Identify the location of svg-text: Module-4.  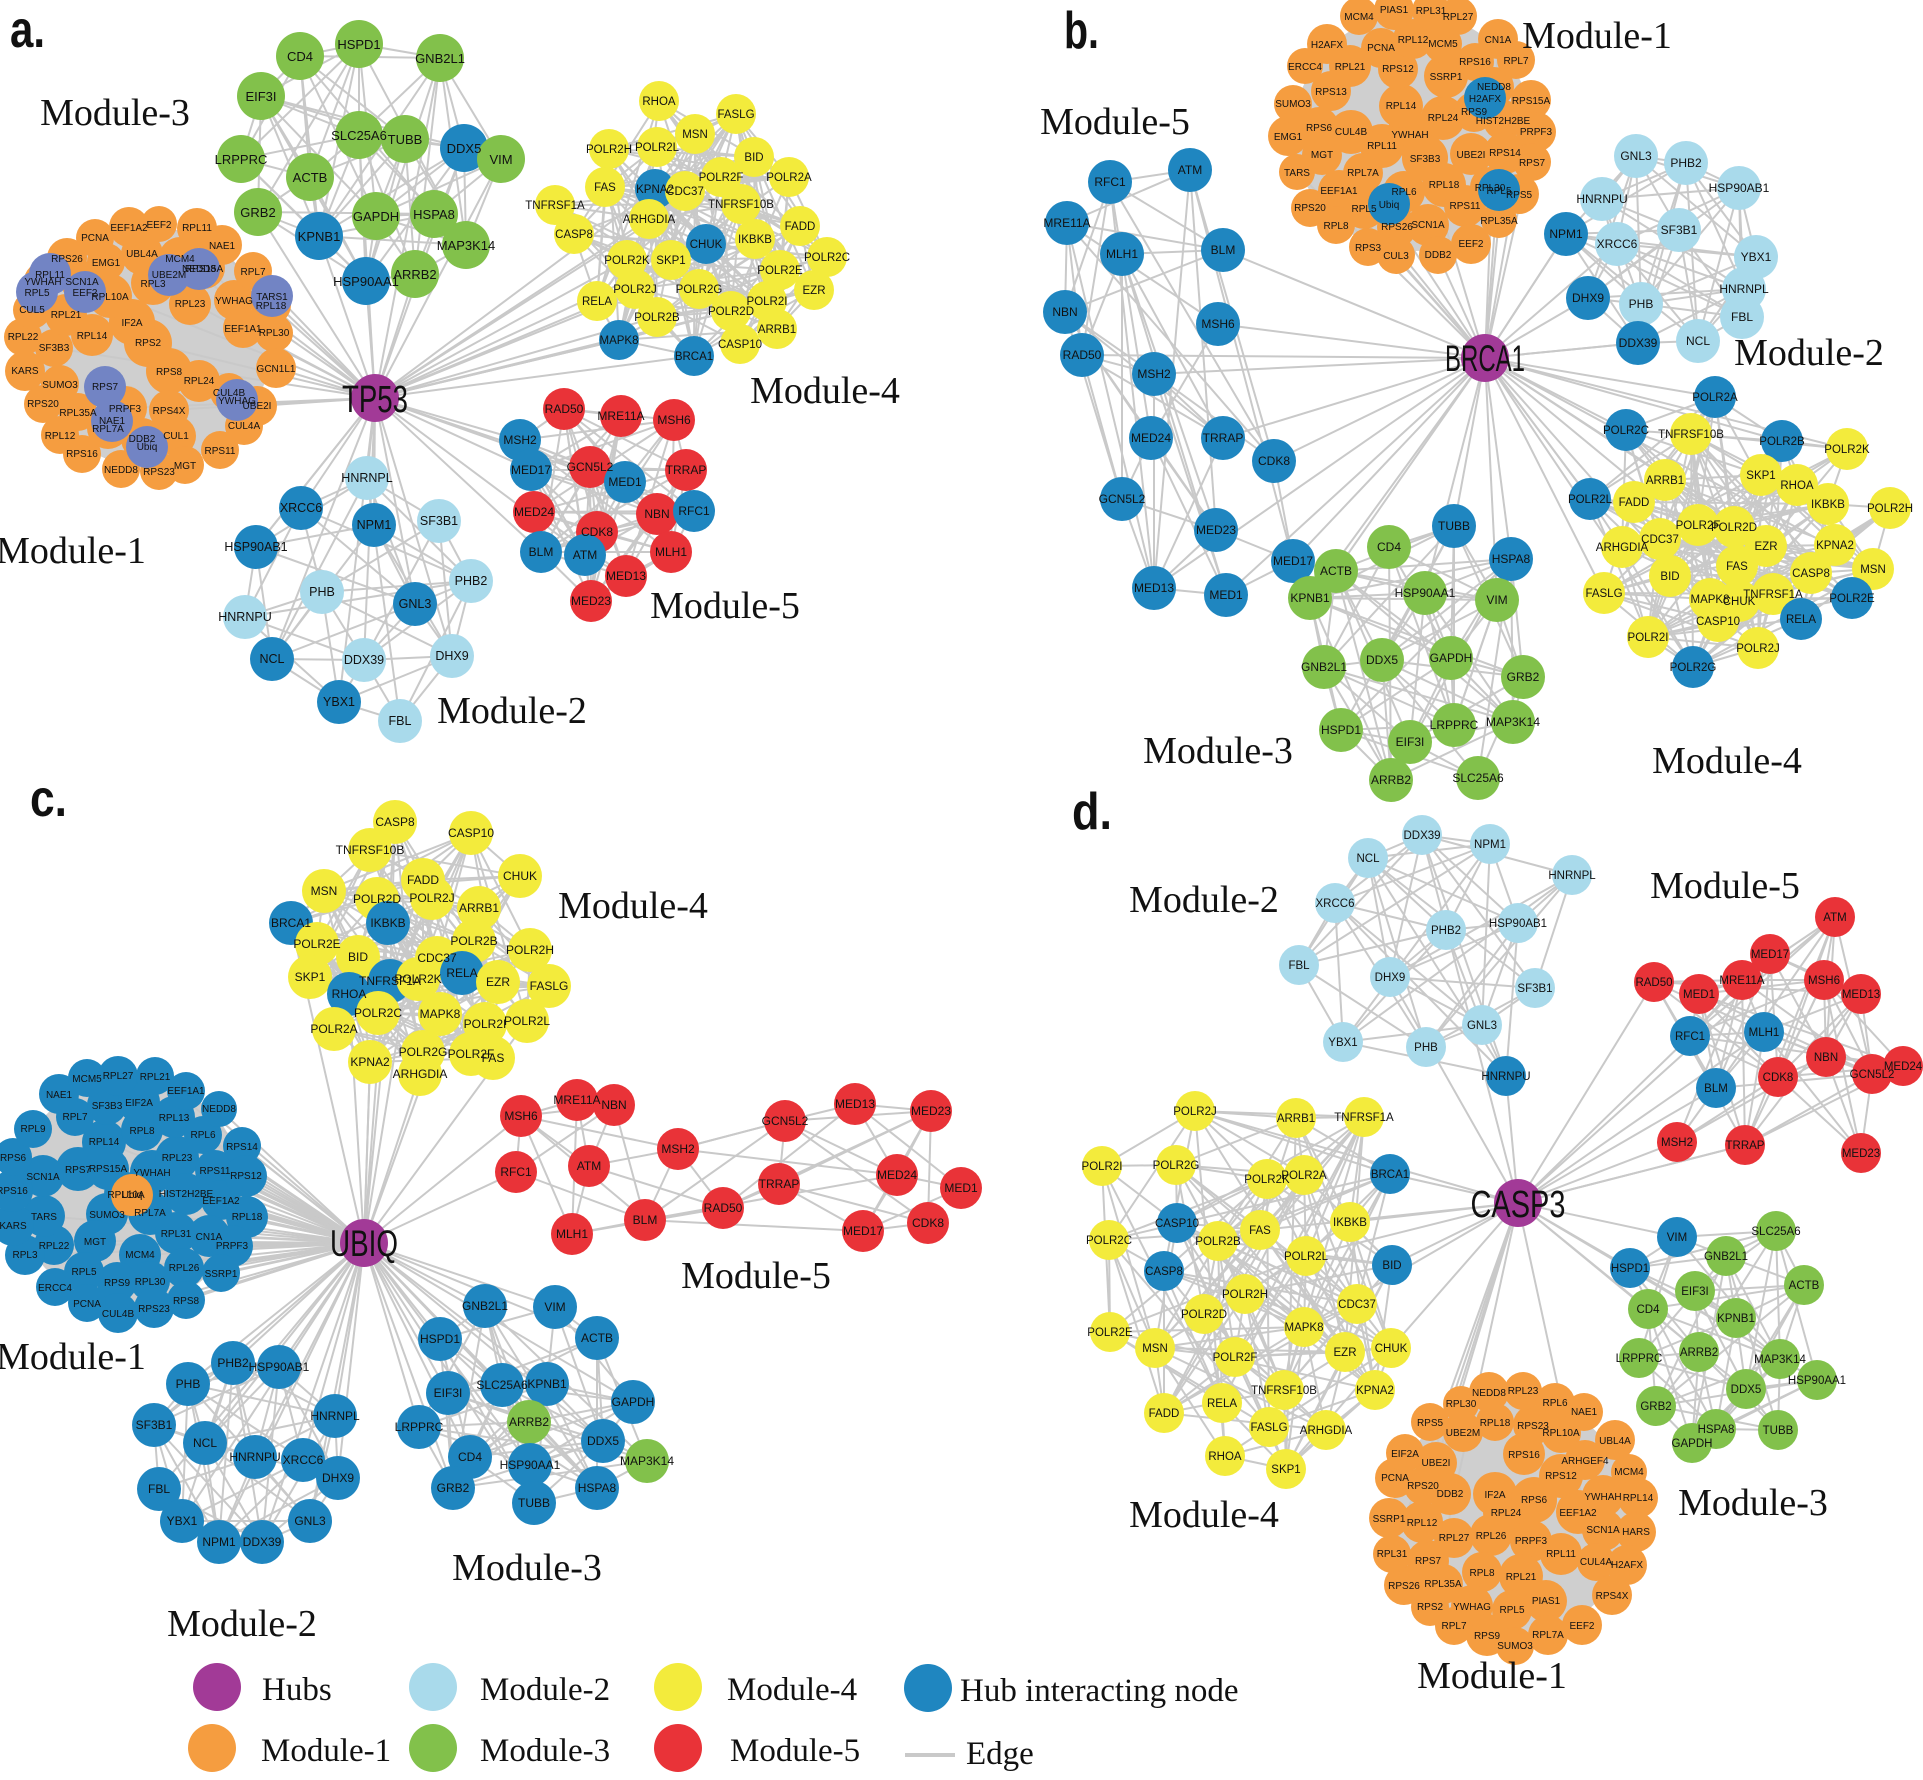
(633, 906).